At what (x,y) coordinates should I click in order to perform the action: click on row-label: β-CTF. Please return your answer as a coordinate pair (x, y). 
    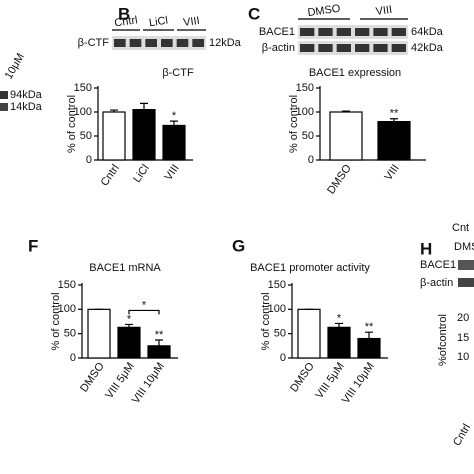
    Looking at the image, I should click on (94, 43).